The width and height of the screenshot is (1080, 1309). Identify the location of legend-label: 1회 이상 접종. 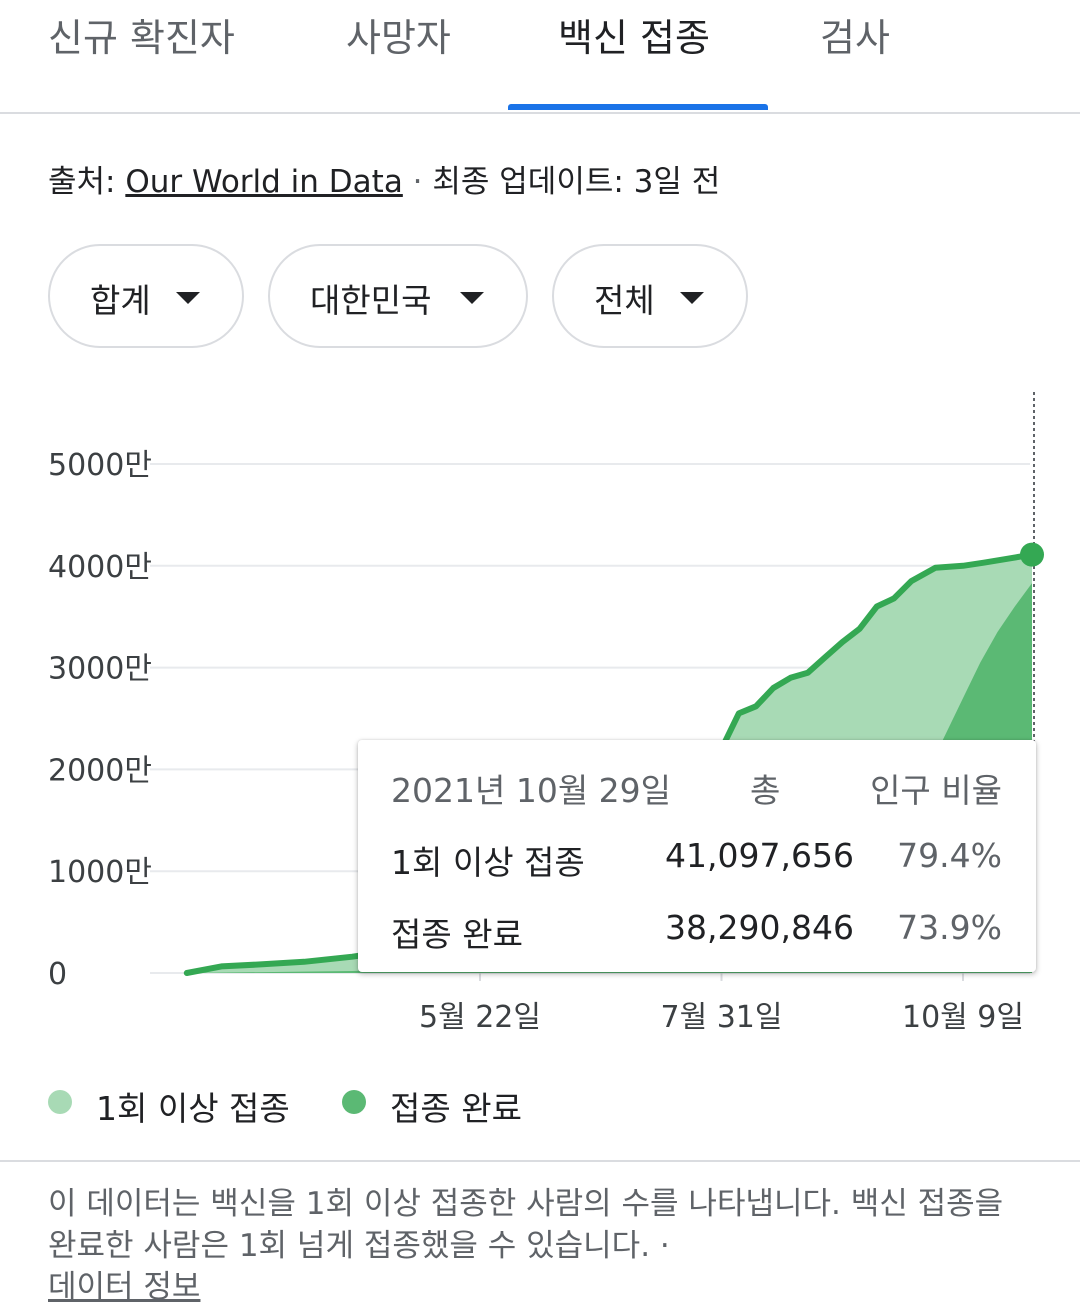
(193, 1108).